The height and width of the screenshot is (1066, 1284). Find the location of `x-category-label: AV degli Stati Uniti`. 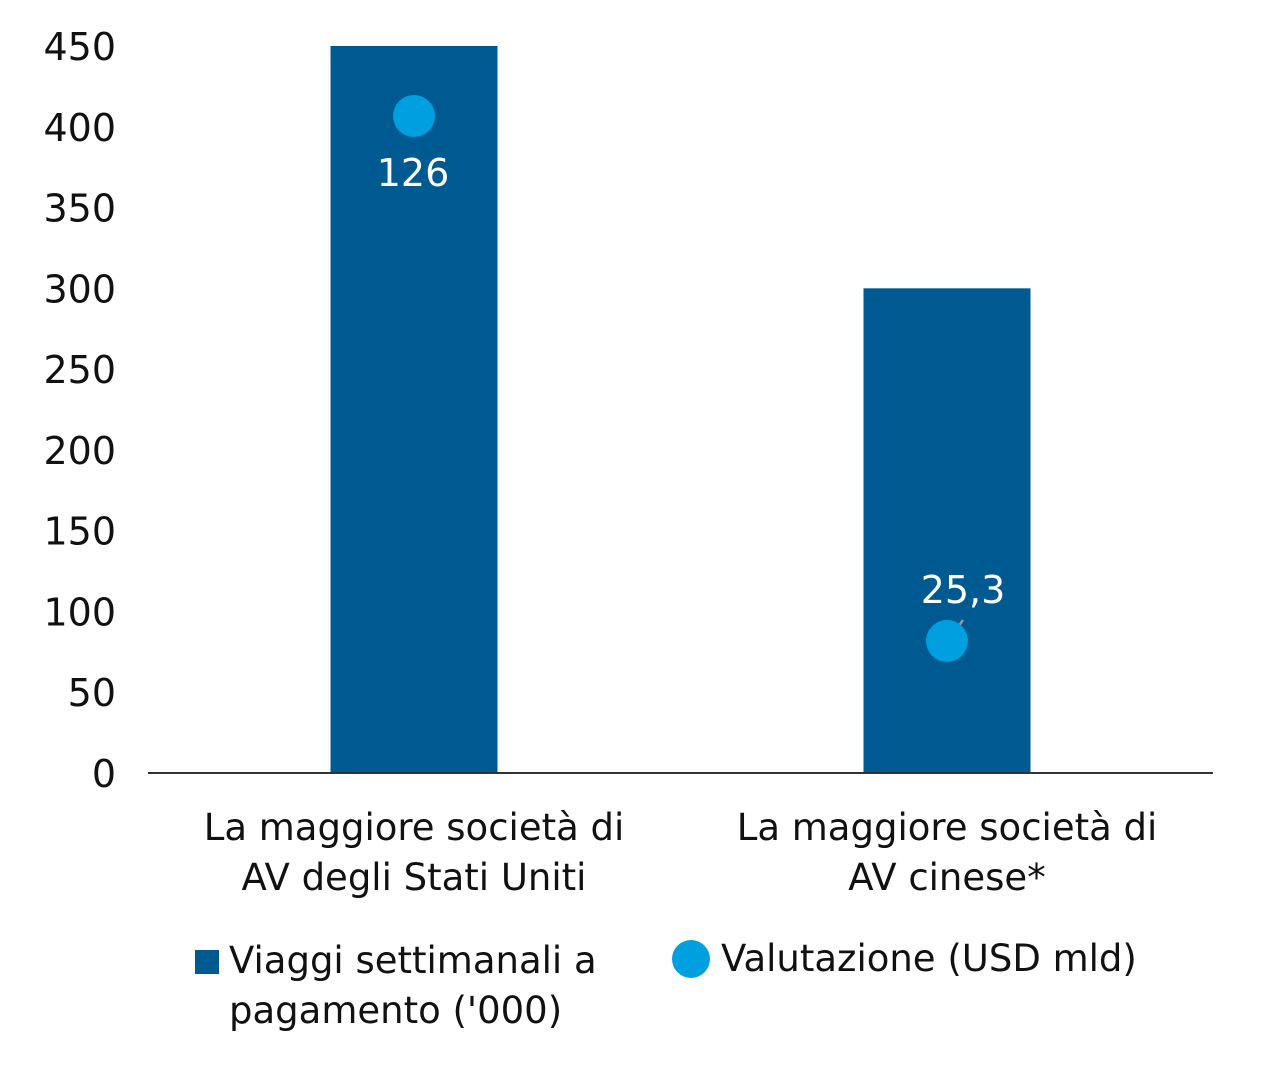

x-category-label: AV degli Stati Uniti is located at coordinates (414, 877).